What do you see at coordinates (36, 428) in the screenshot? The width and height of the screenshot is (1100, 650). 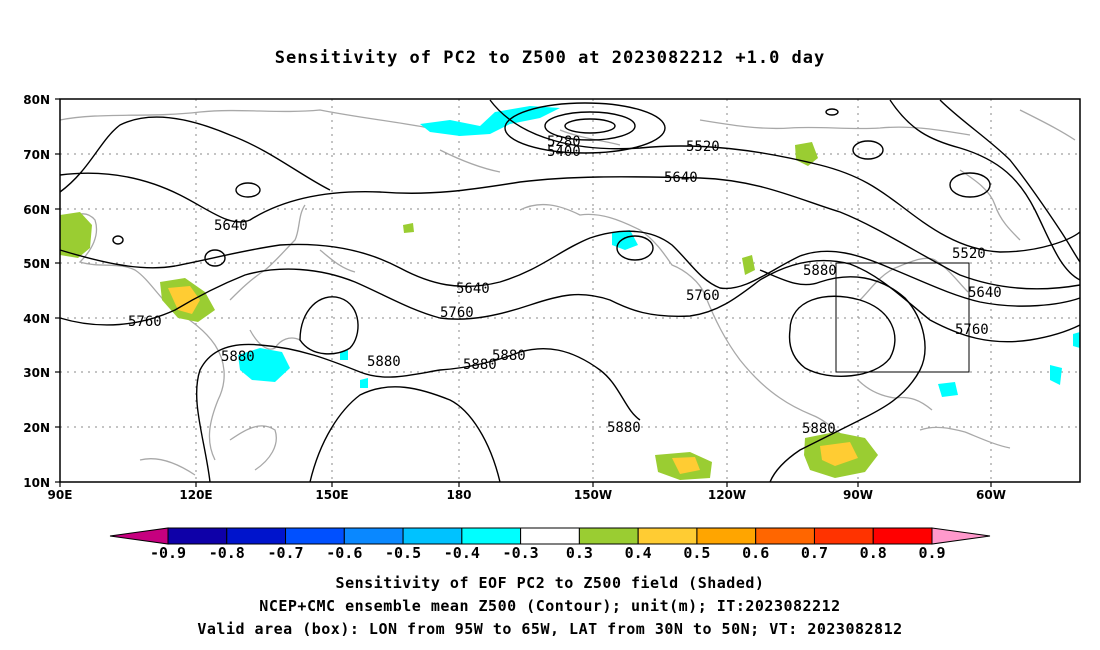 I see `lat-label: 20N` at bounding box center [36, 428].